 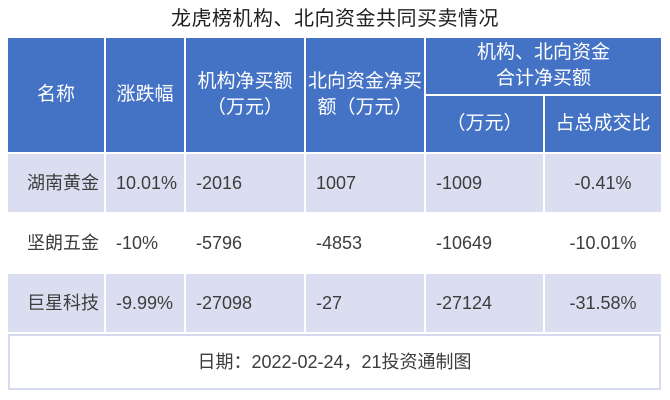 I want to click on header-cell-combined-amount: （万元）, so click(x=484, y=124).